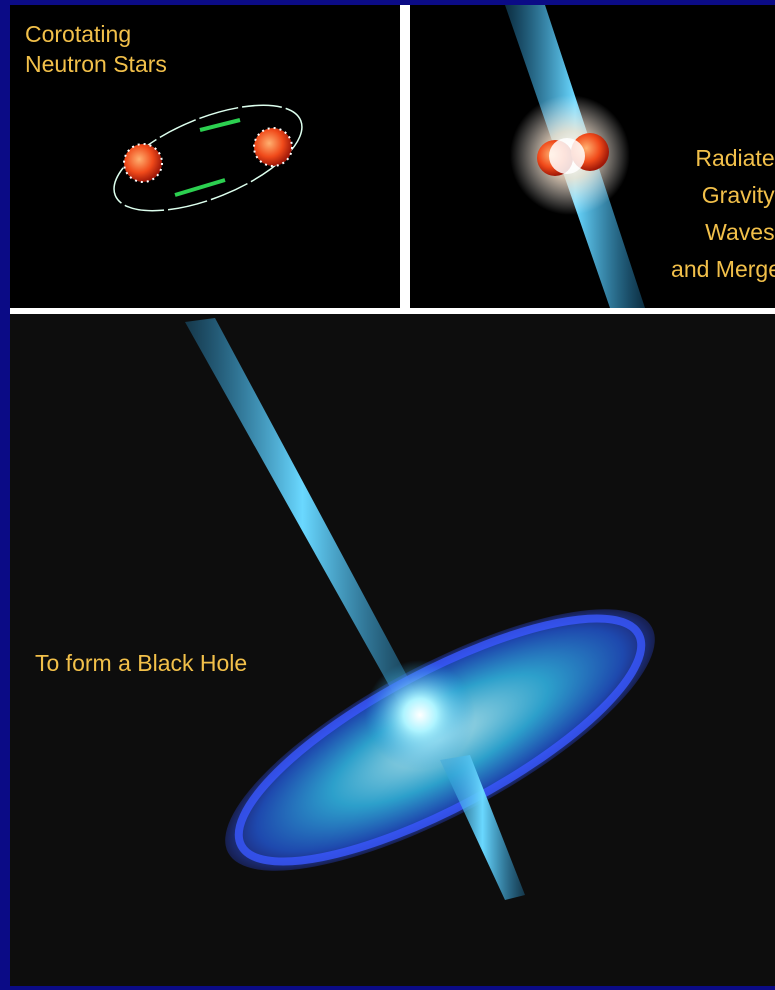 This screenshot has width=775, height=990. What do you see at coordinates (141, 663) in the screenshot?
I see `label: To form a Black Hole` at bounding box center [141, 663].